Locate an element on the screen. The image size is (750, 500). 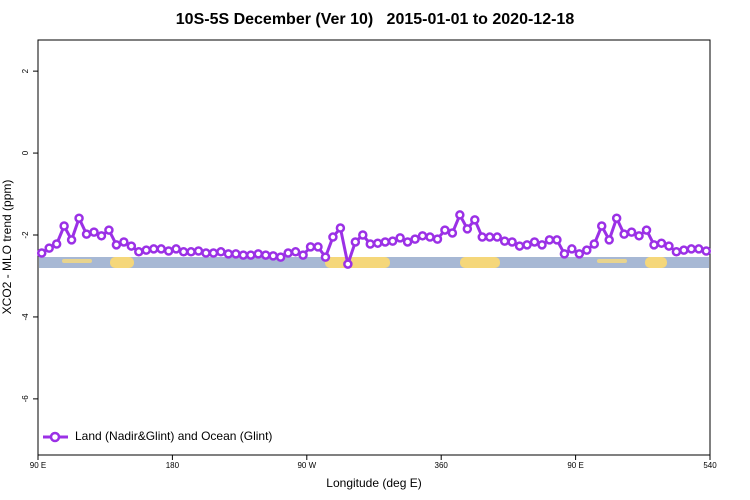
legend-marker is located at coordinates (55, 437).